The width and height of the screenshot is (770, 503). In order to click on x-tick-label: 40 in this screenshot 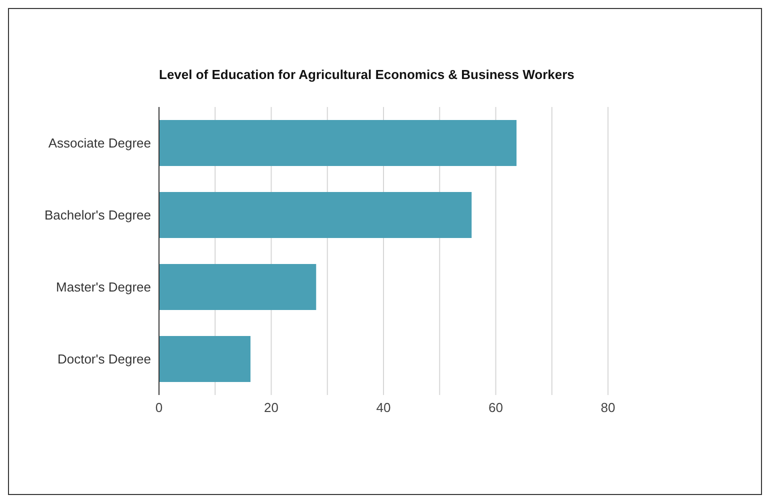, I will do `click(383, 408)`.